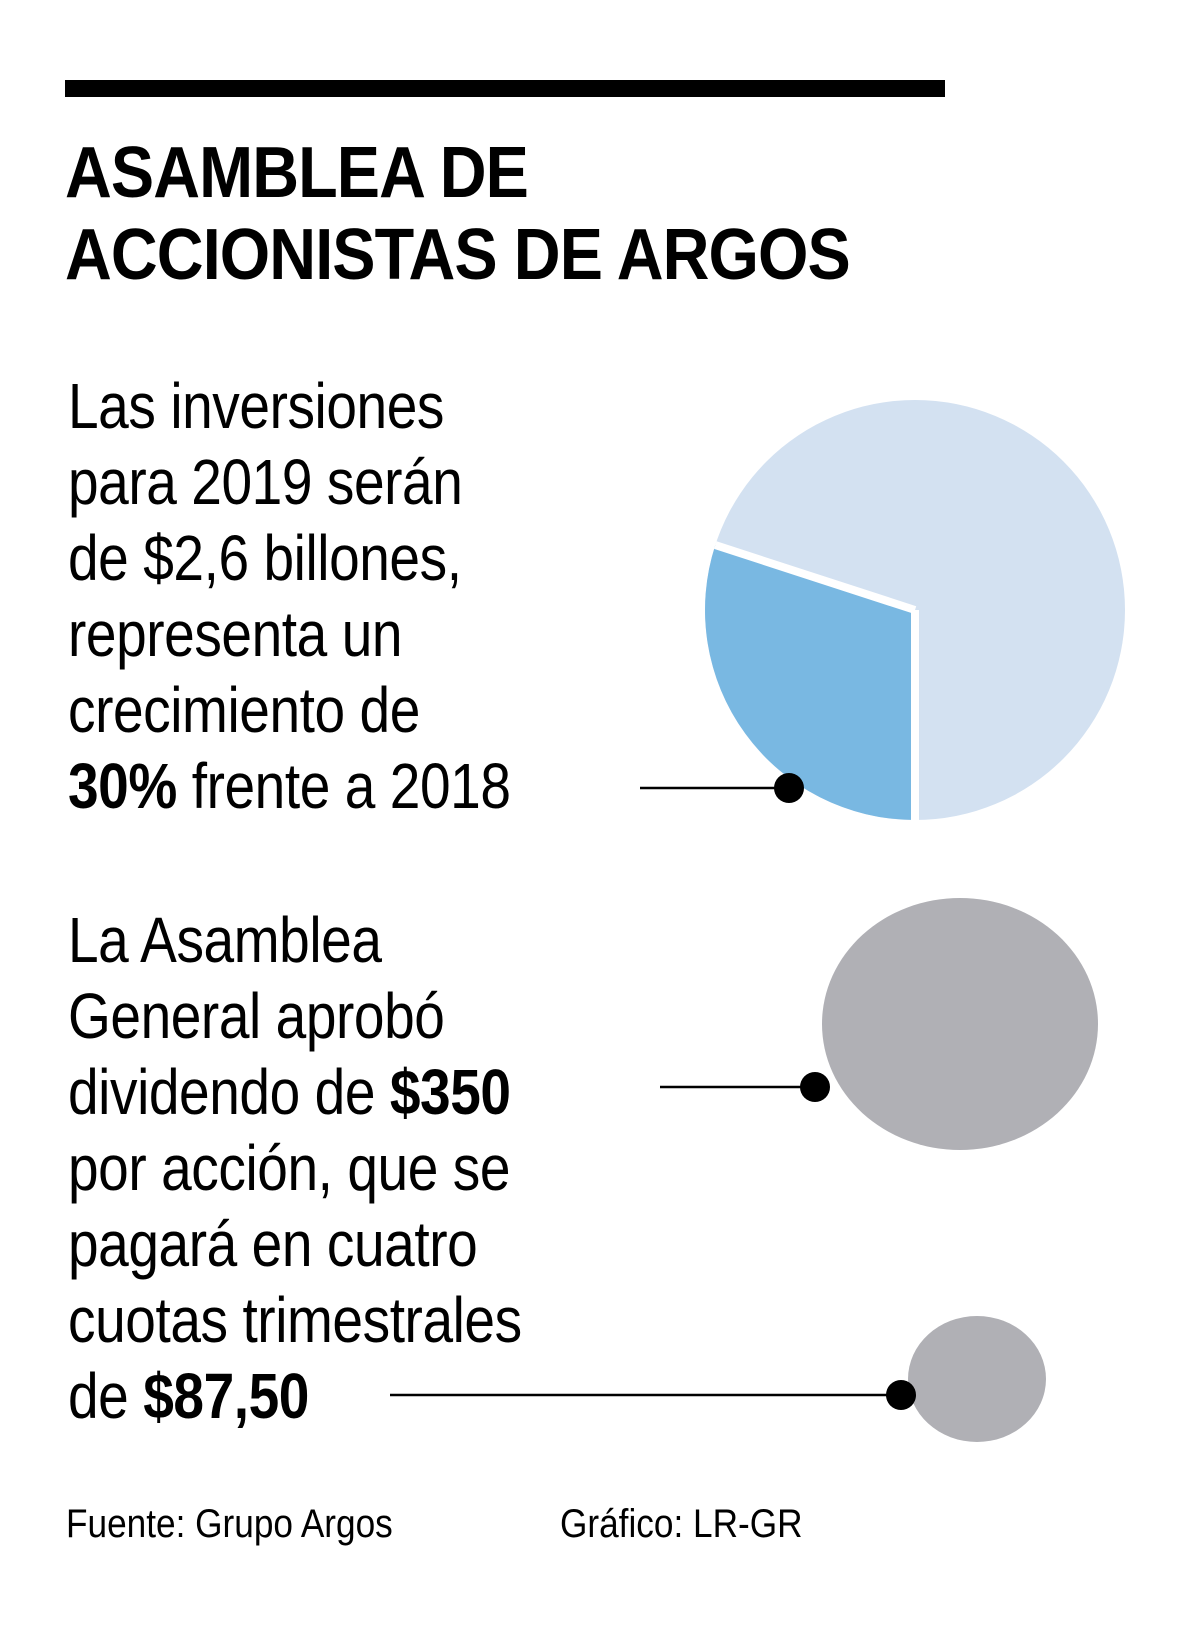  What do you see at coordinates (256, 1016) in the screenshot?
I see `dividend-line: General aprobó` at bounding box center [256, 1016].